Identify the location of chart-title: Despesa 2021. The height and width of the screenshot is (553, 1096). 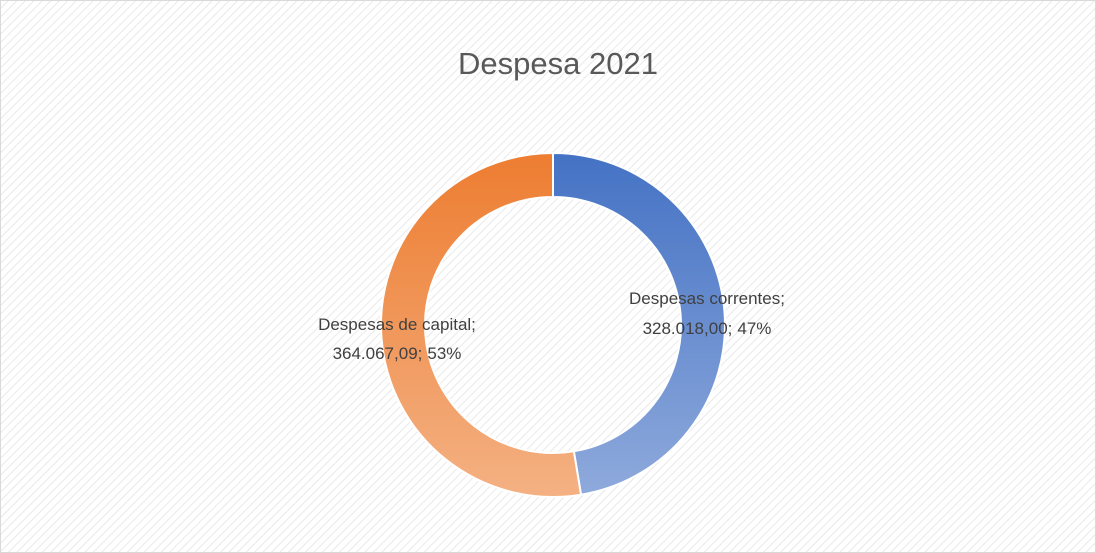
(558, 63).